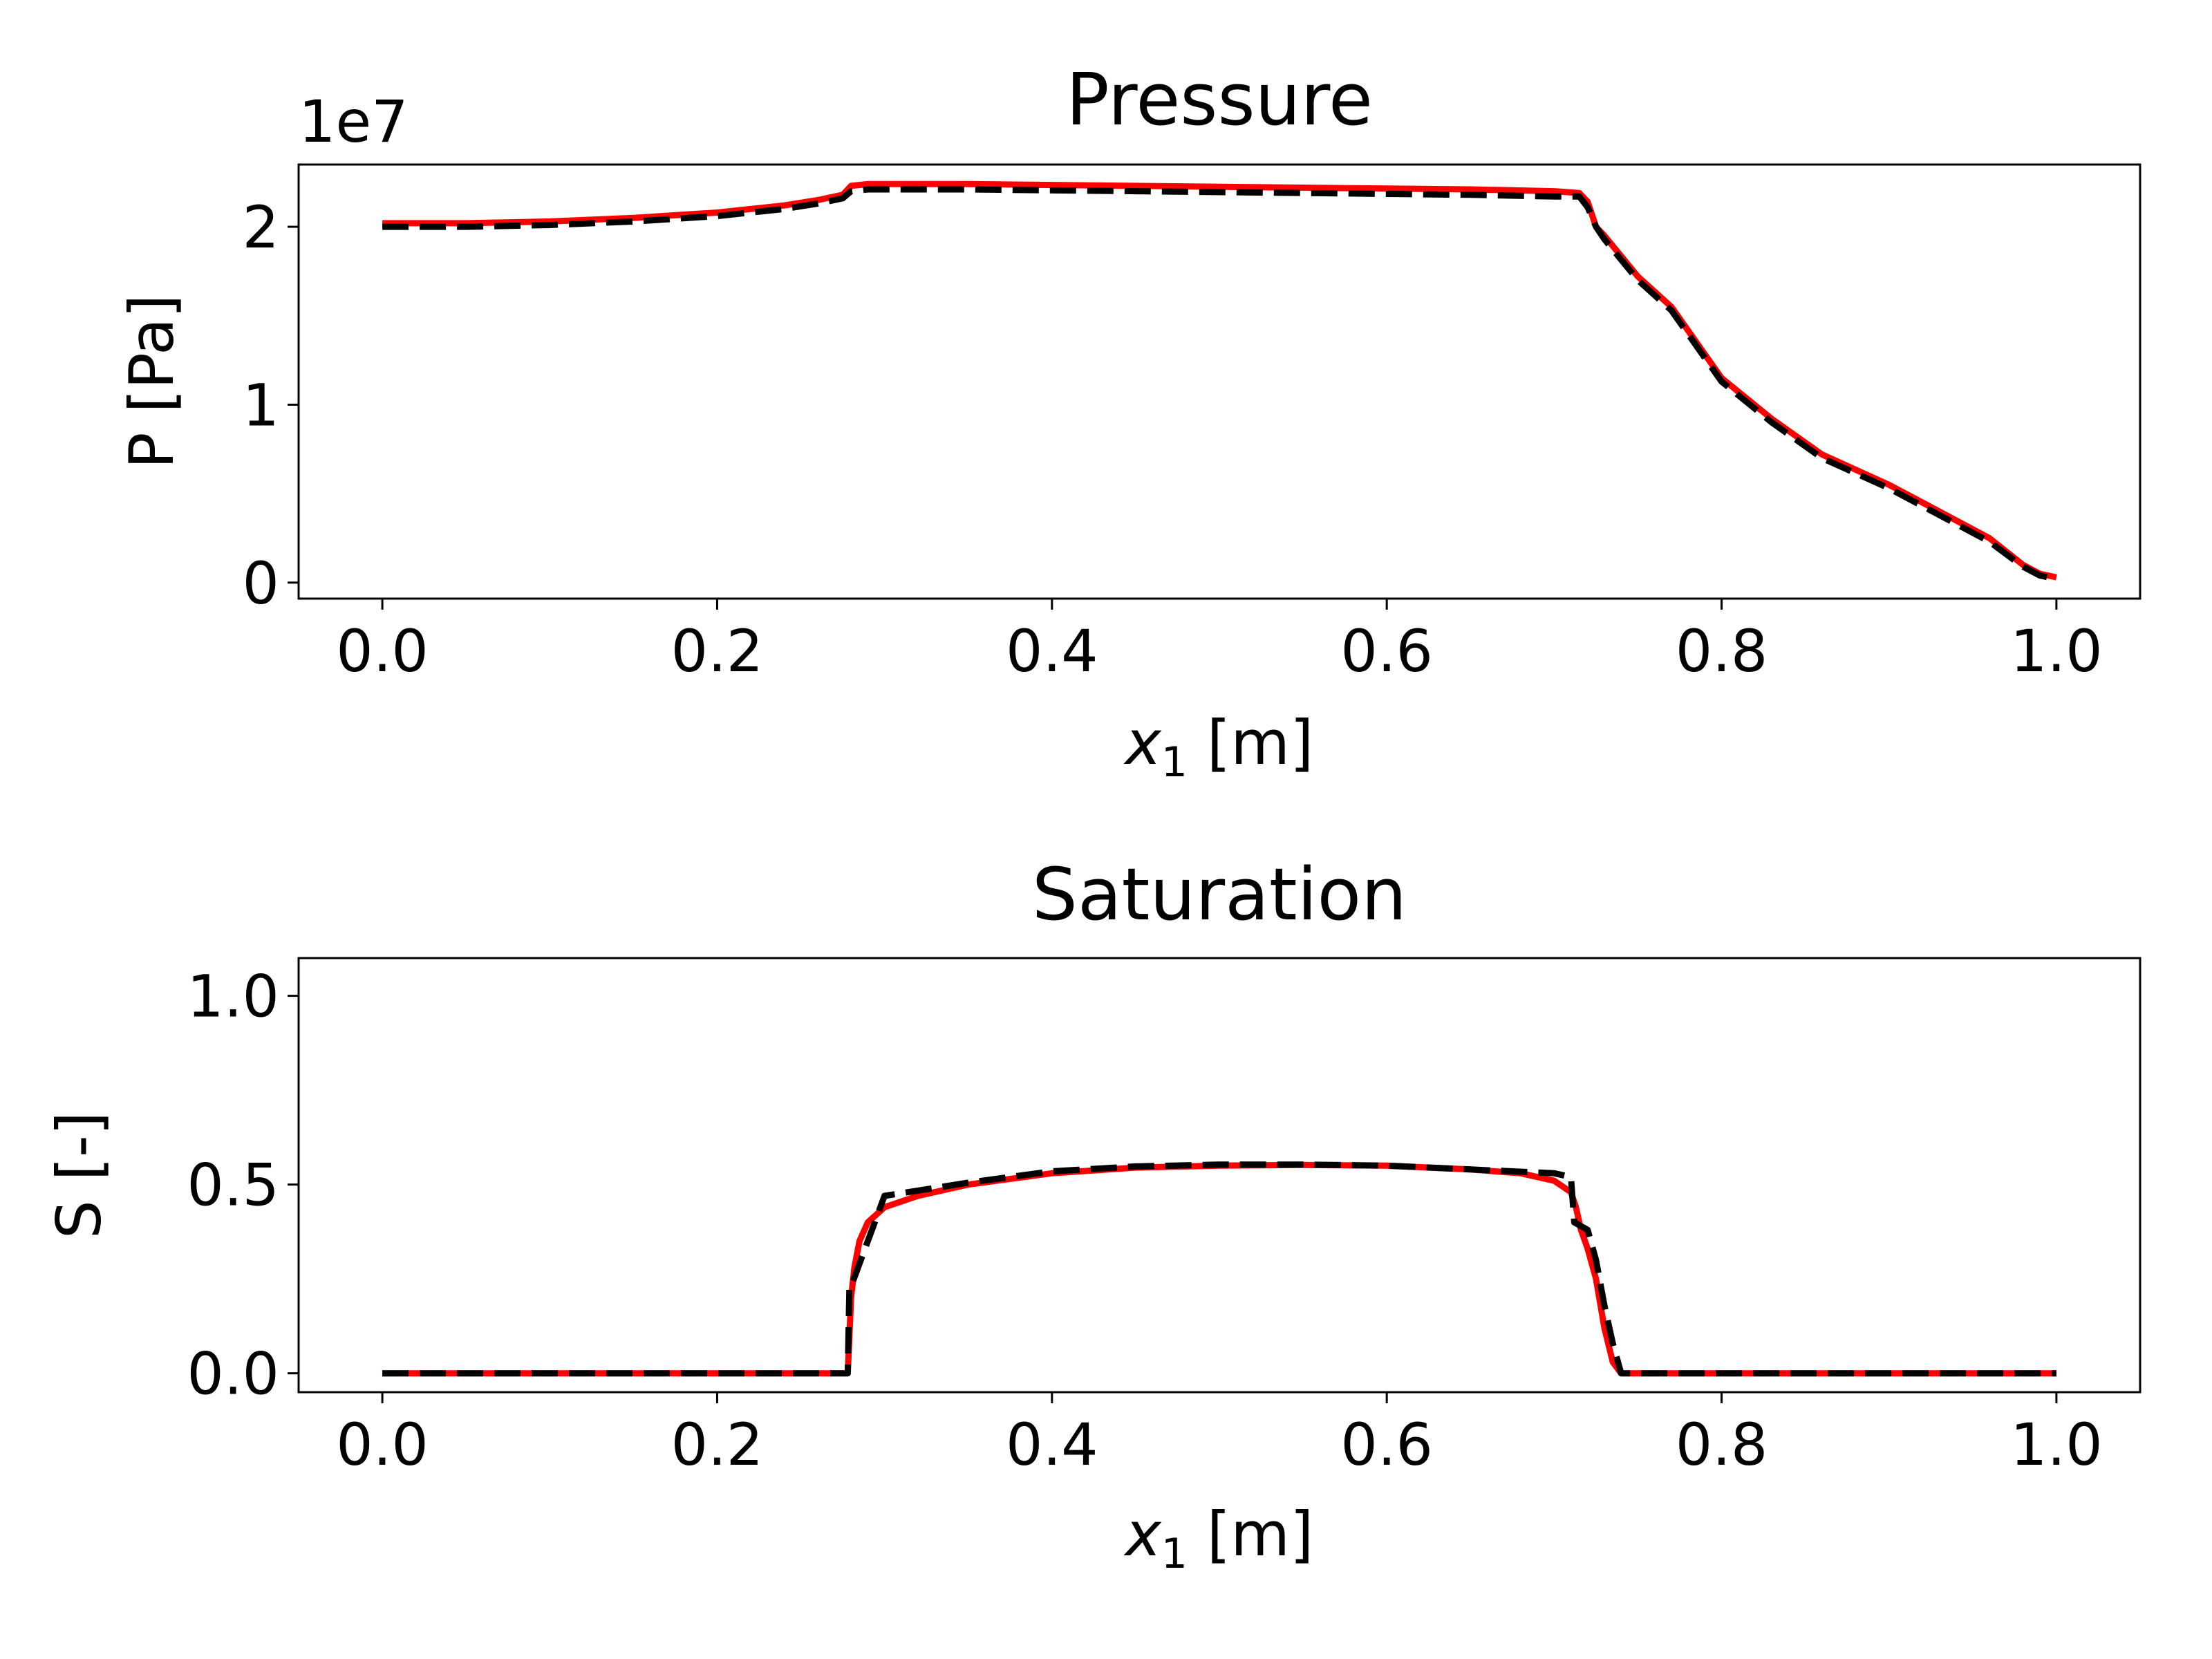  I want to click on y-offset-text: 1e7, so click(354, 122).